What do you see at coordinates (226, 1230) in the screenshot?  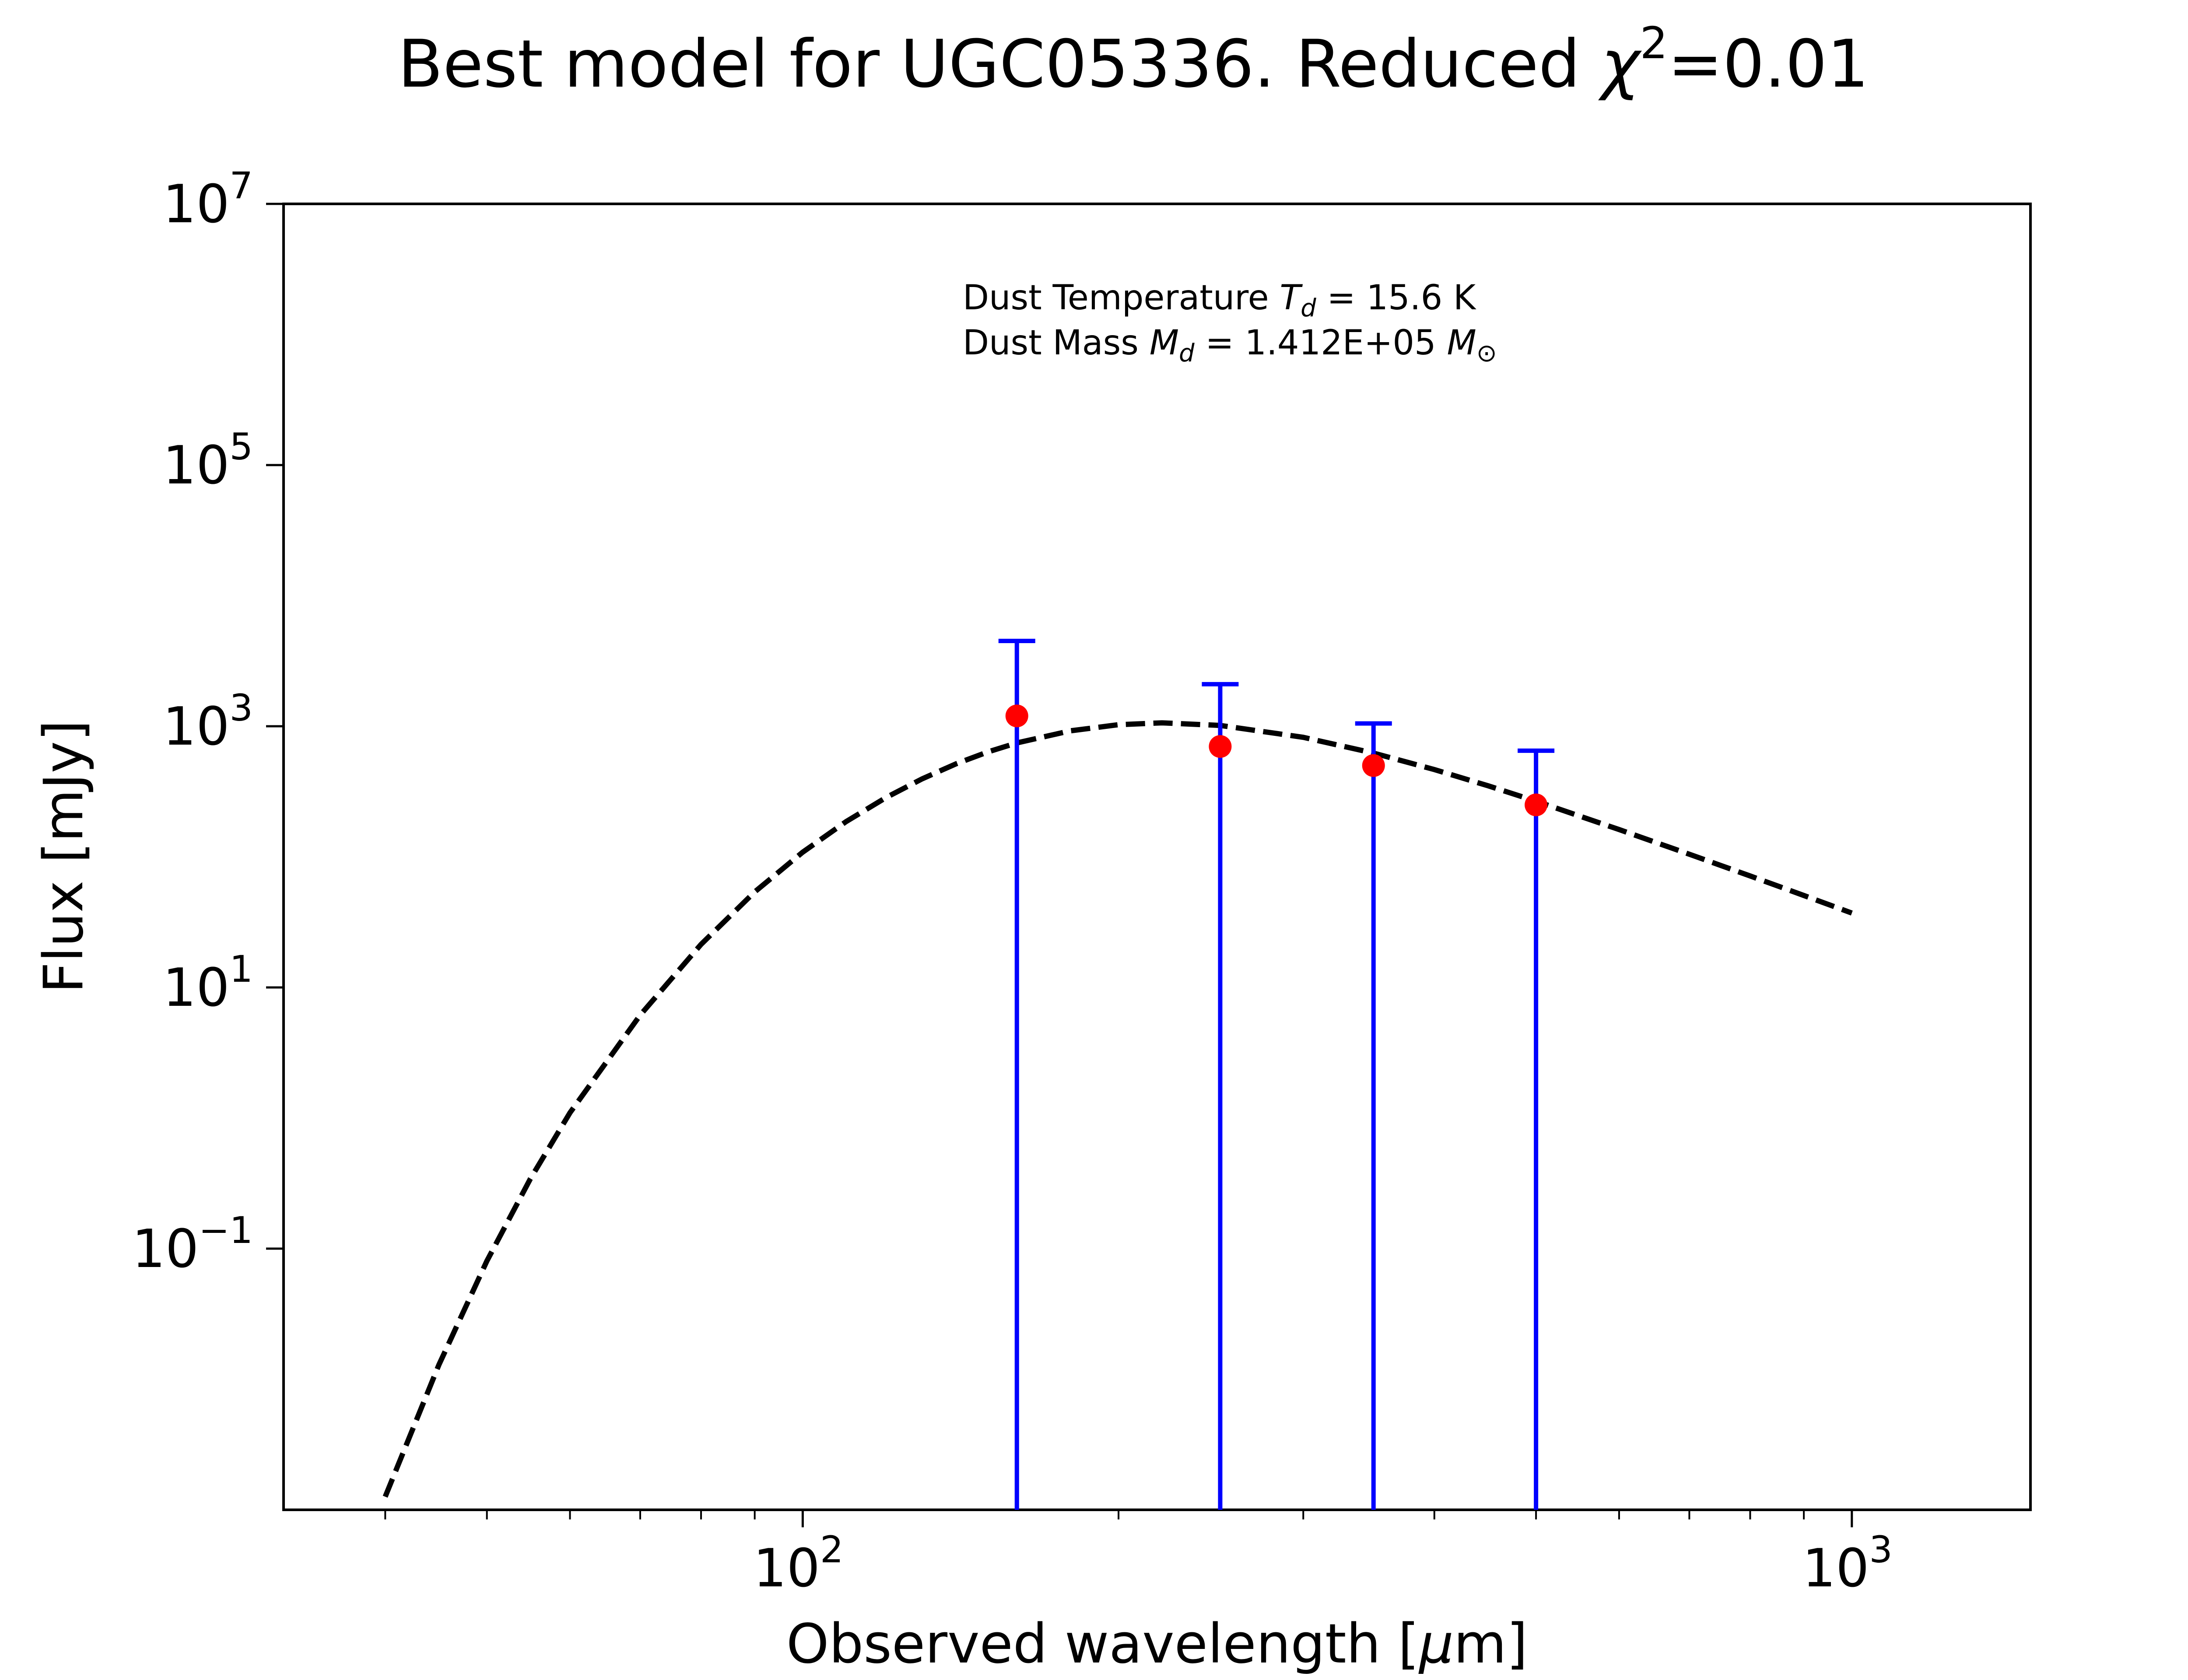 I see `y-tick-label-exponent: −1` at bounding box center [226, 1230].